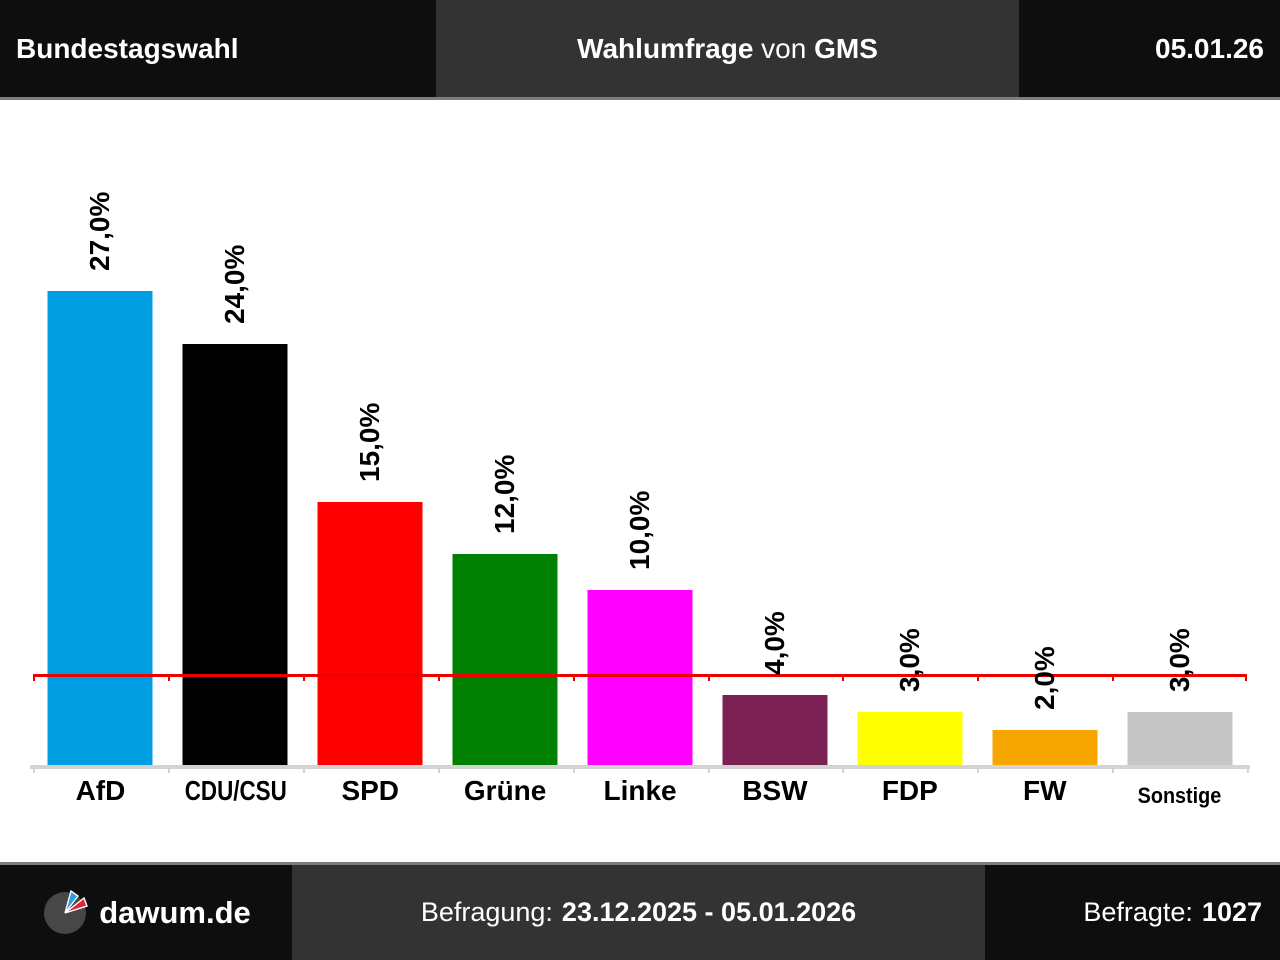 This screenshot has height=960, width=1280. I want to click on bar-slot-CDU/CSU: 24,0%, so click(235, 442).